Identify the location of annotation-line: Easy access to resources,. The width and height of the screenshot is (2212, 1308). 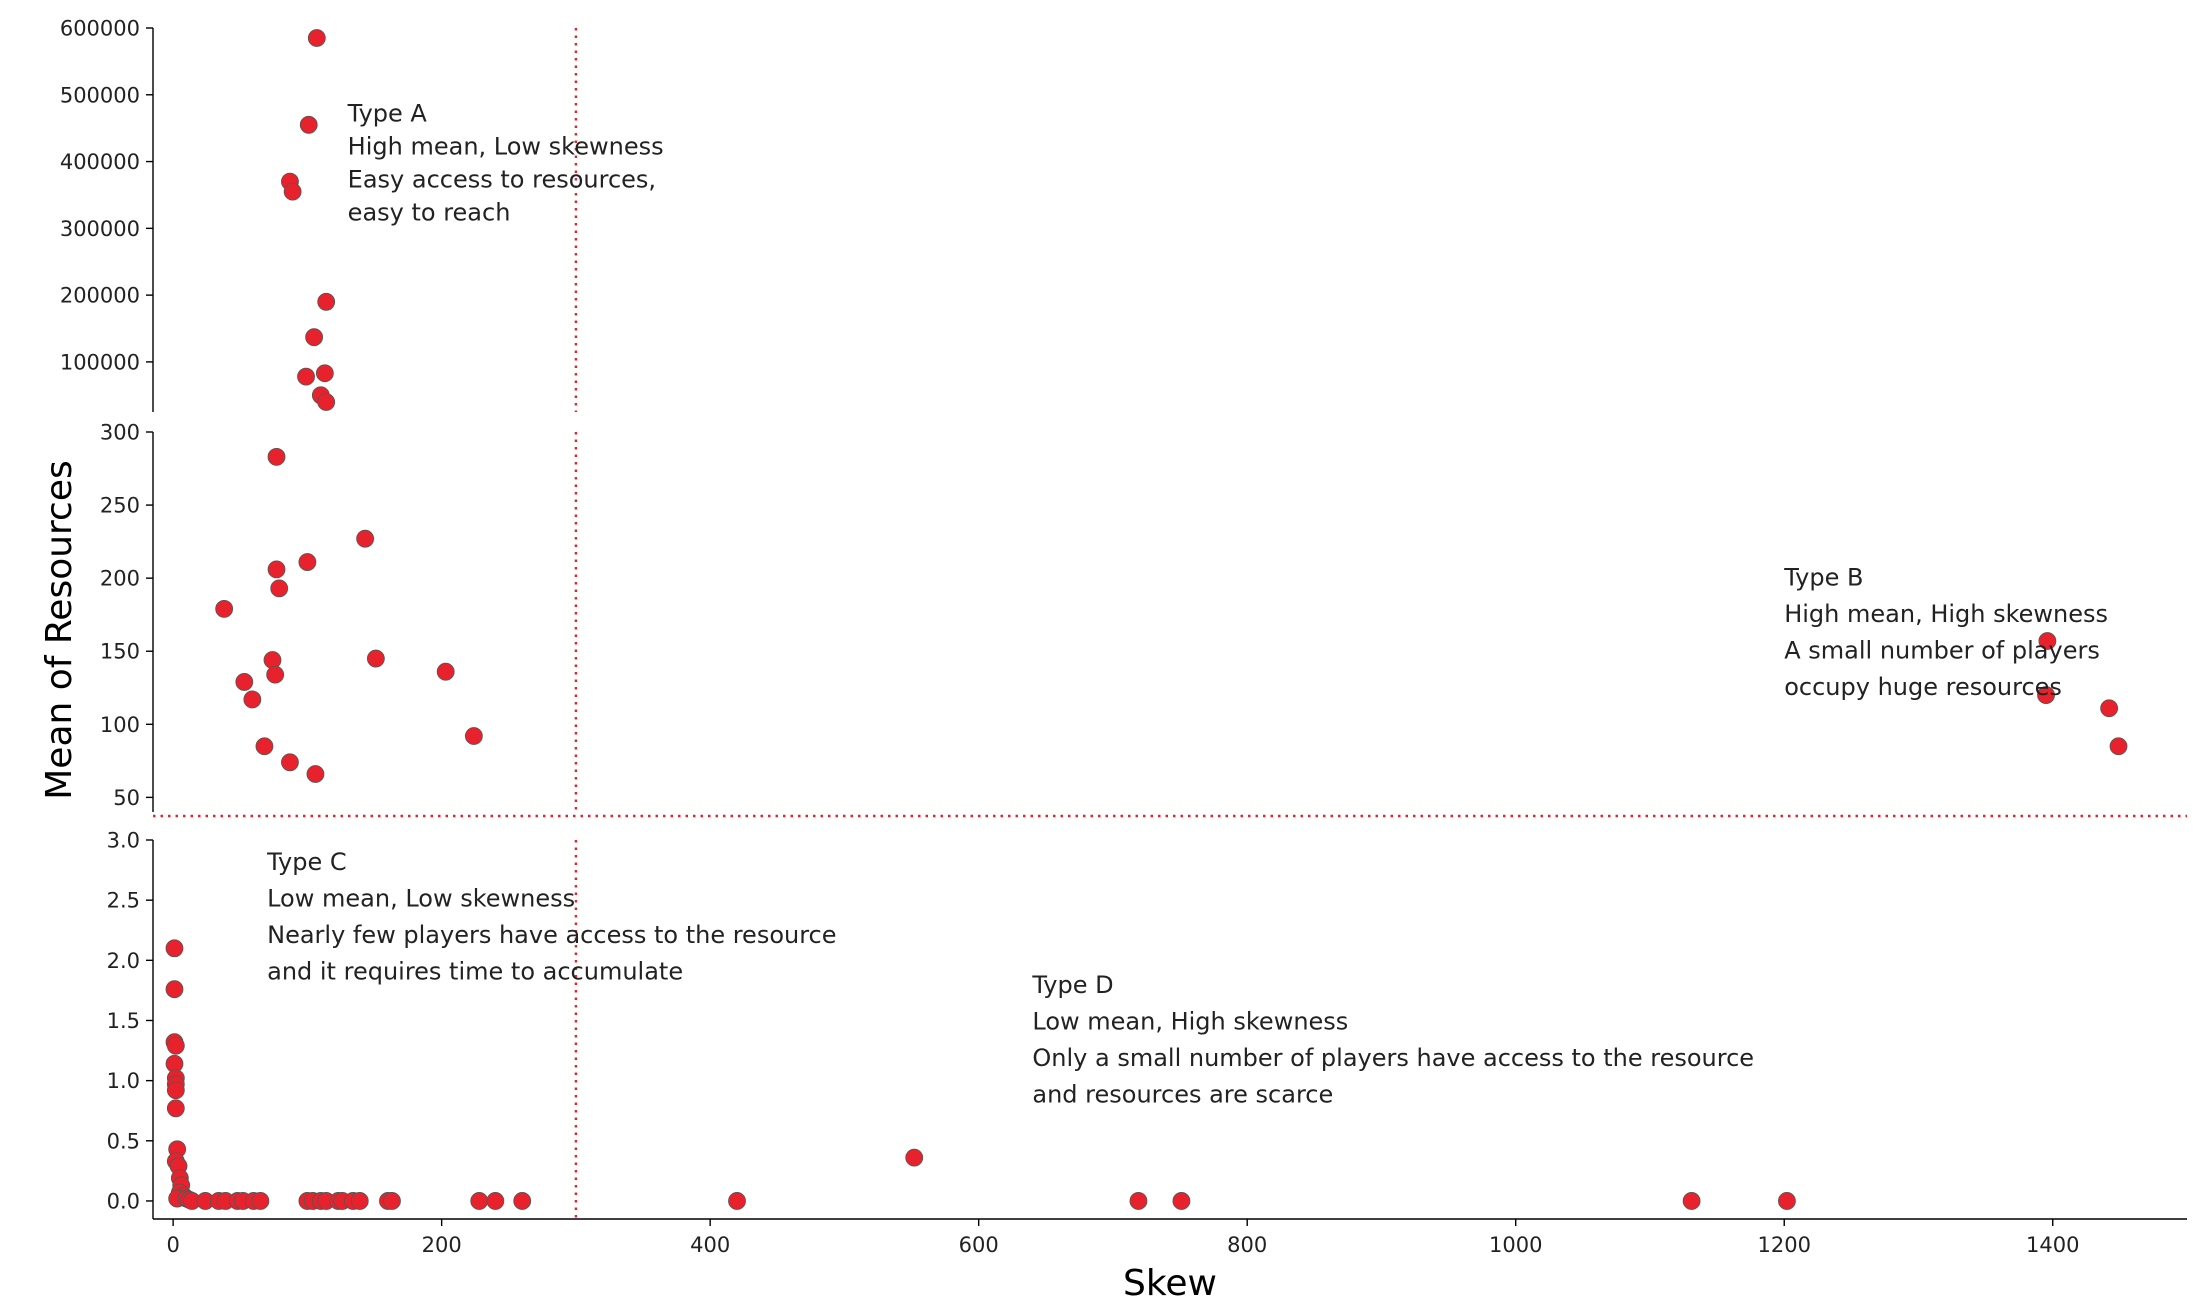
(502, 179).